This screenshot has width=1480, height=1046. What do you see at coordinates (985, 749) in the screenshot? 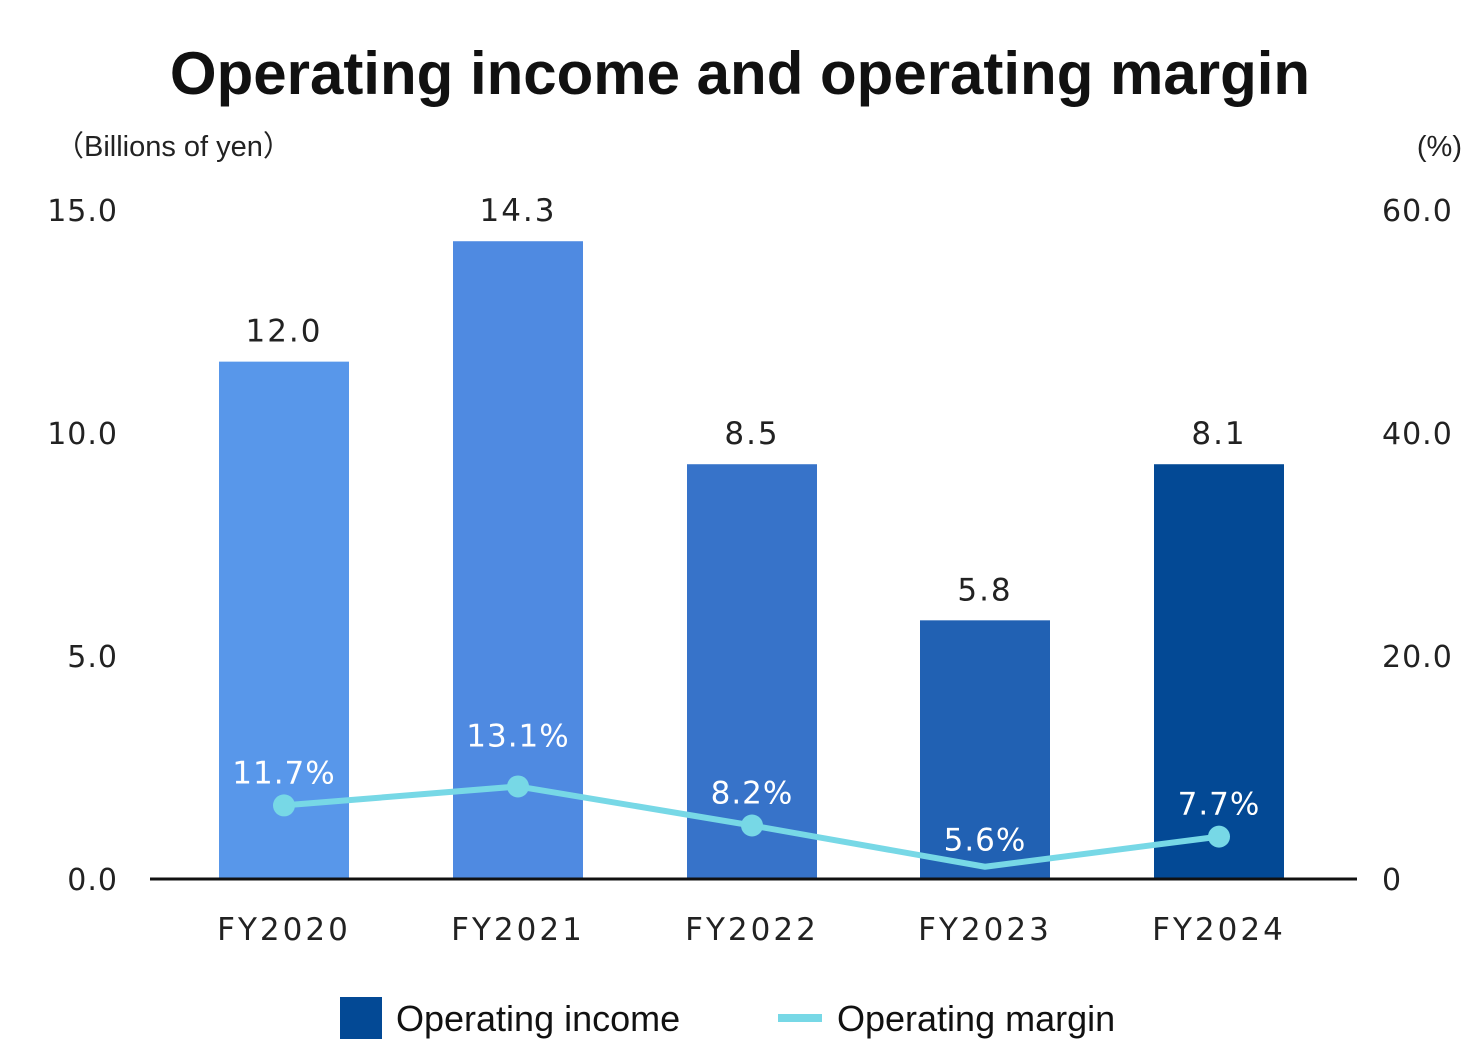
I see `bar-fy2023` at bounding box center [985, 749].